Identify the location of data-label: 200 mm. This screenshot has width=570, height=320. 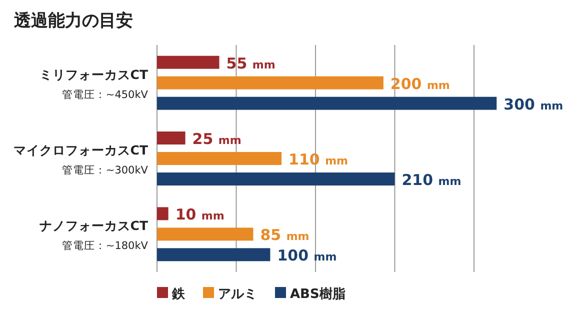
(420, 83).